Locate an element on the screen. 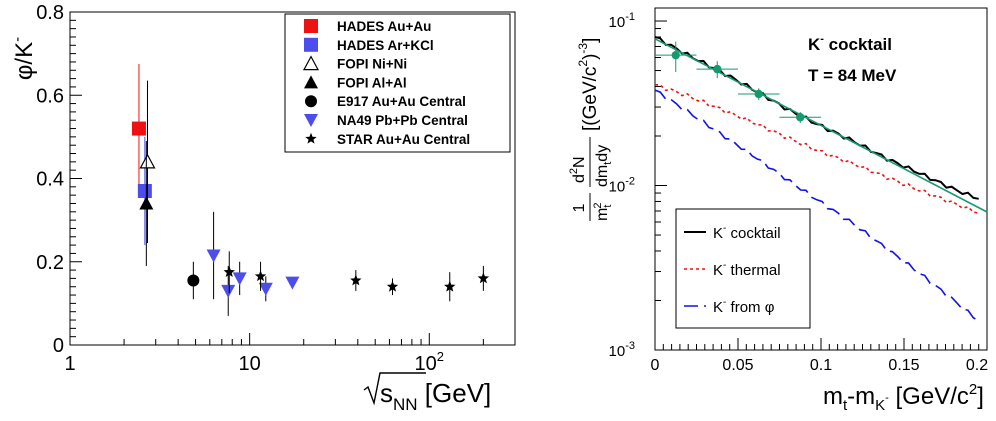 This screenshot has width=996, height=421. y-tick-label: 10⁻³ is located at coordinates (622, 350).